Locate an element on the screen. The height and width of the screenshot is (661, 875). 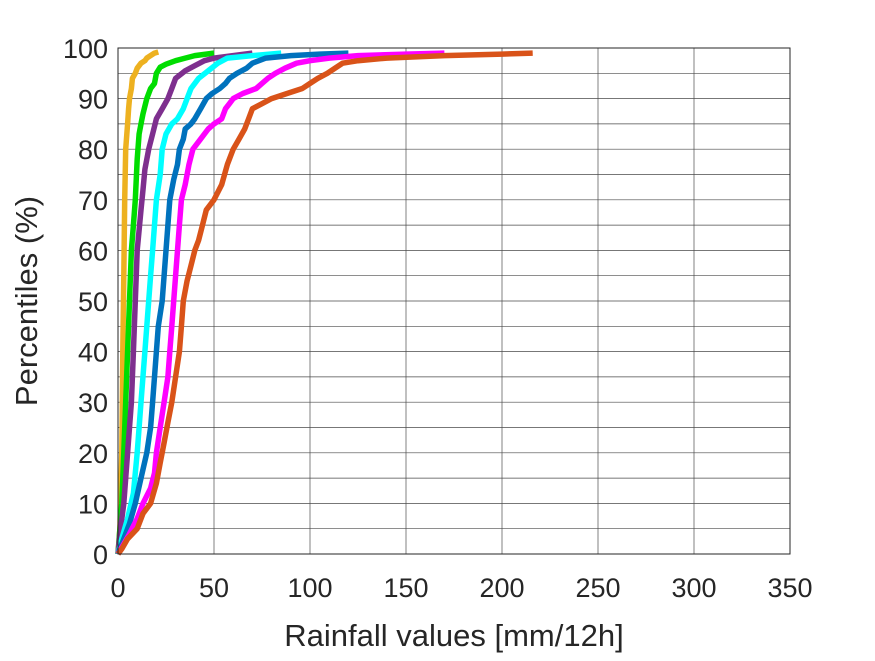
y-tick-label: 70 is located at coordinates (93, 201).